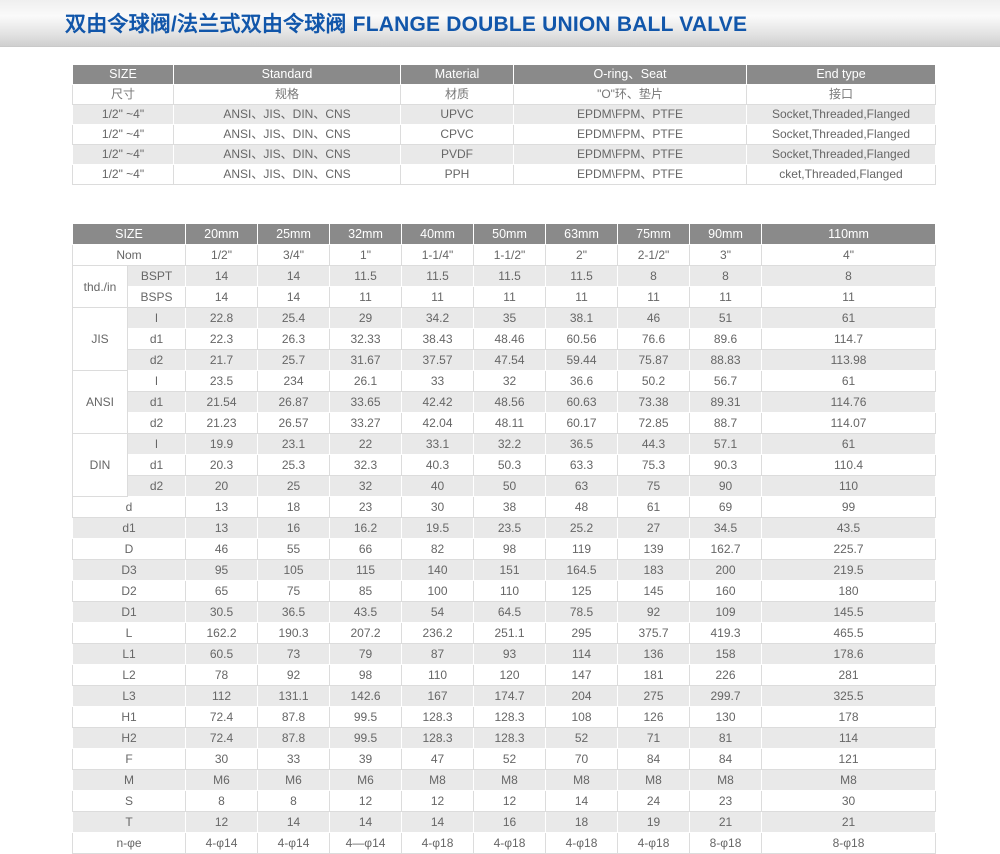 The width and height of the screenshot is (1000, 854). I want to click on dim-cell: 145.5, so click(849, 612).